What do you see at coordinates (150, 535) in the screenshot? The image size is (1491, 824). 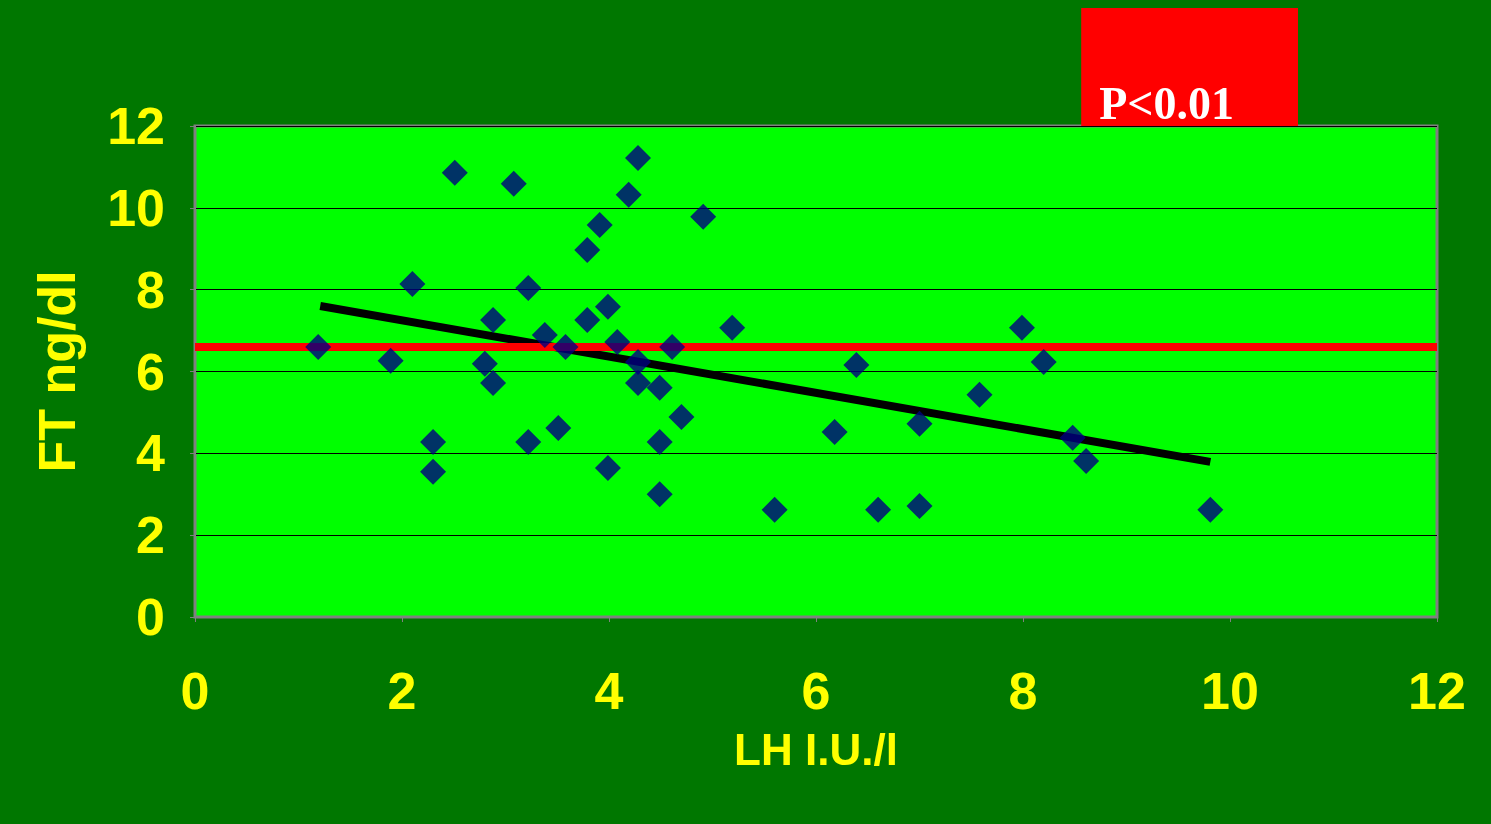 I see `y-tick-label: 2` at bounding box center [150, 535].